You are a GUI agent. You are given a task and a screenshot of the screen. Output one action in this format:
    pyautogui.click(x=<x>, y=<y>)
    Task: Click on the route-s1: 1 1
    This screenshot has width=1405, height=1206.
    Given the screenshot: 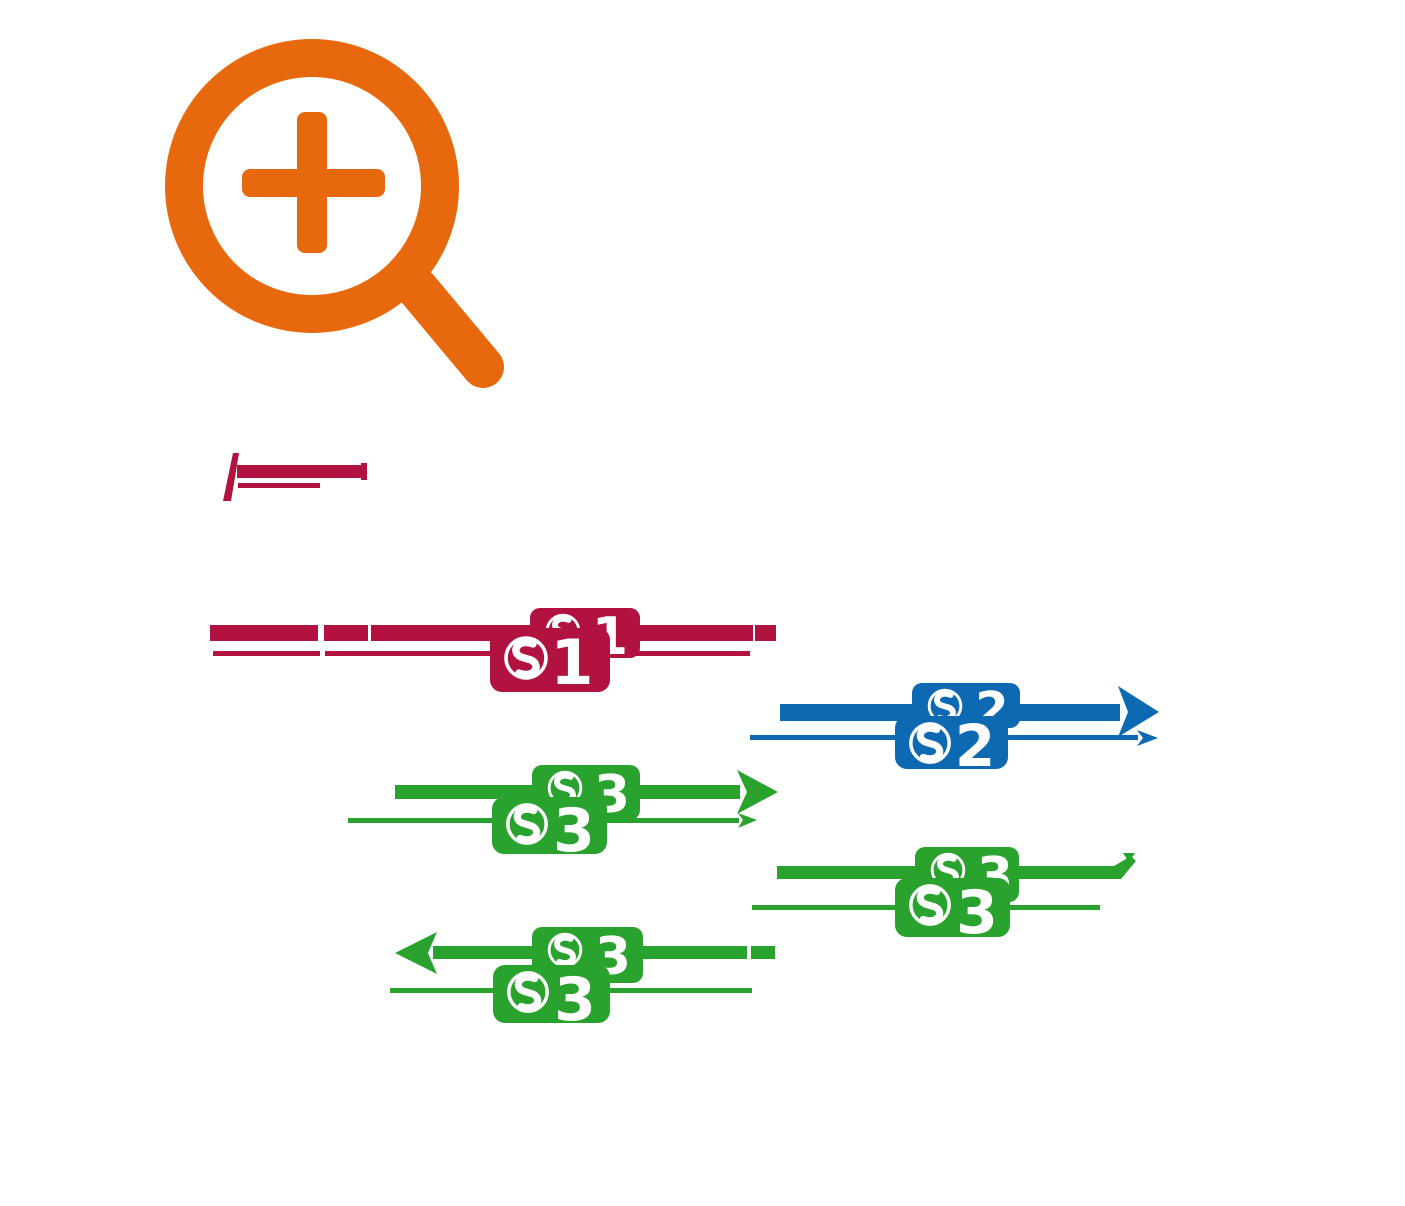 What is the action you would take?
    pyautogui.click(x=493, y=653)
    